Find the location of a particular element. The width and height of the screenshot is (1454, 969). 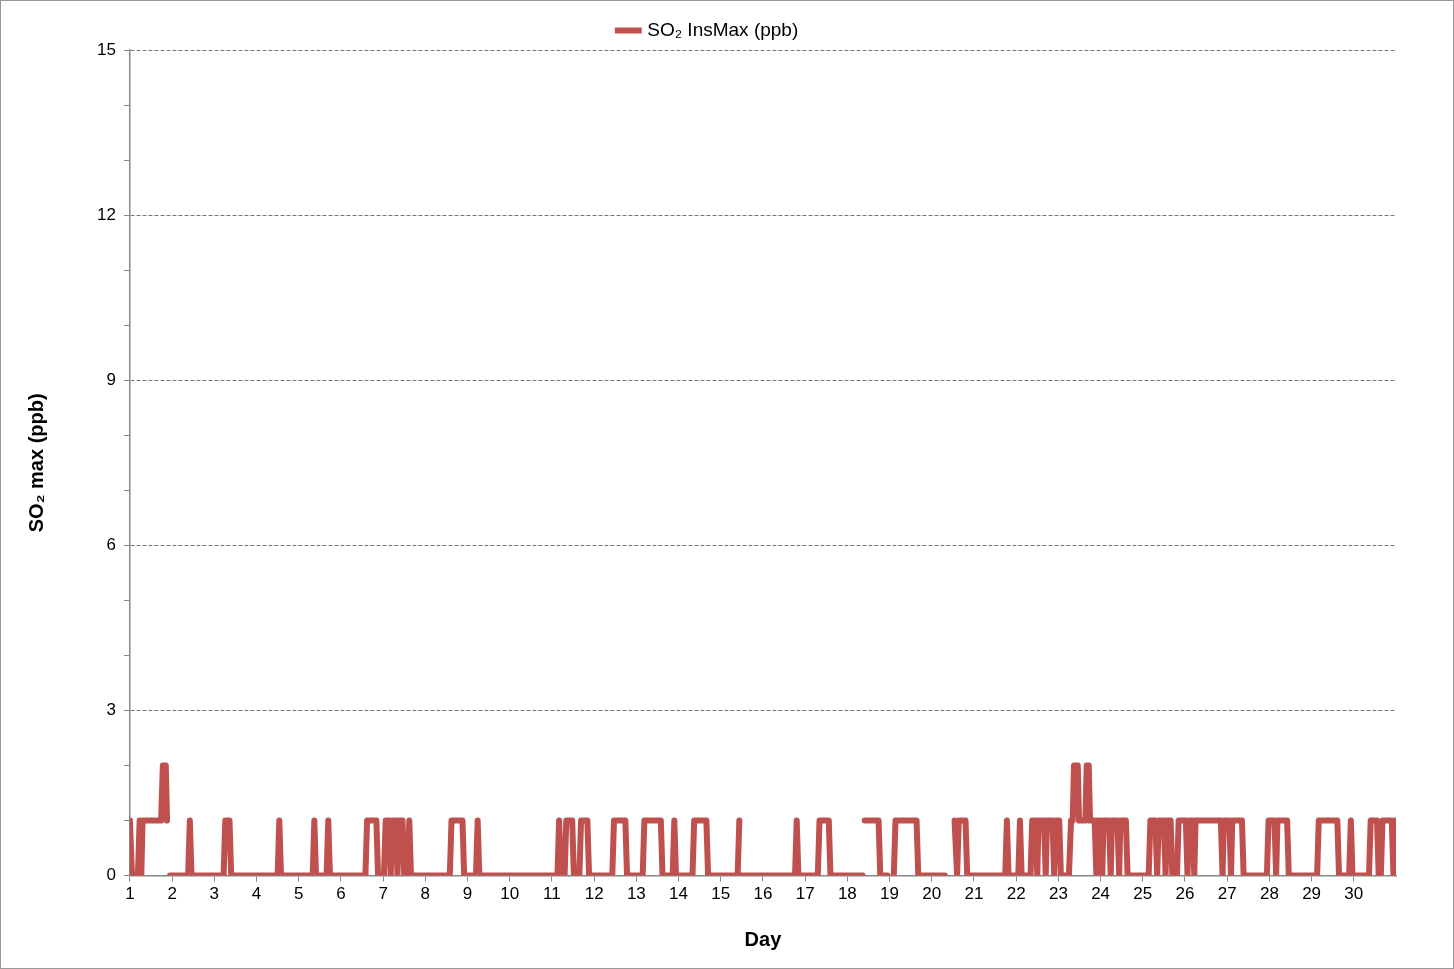

y-tick-label: 3 is located at coordinates (111, 710).